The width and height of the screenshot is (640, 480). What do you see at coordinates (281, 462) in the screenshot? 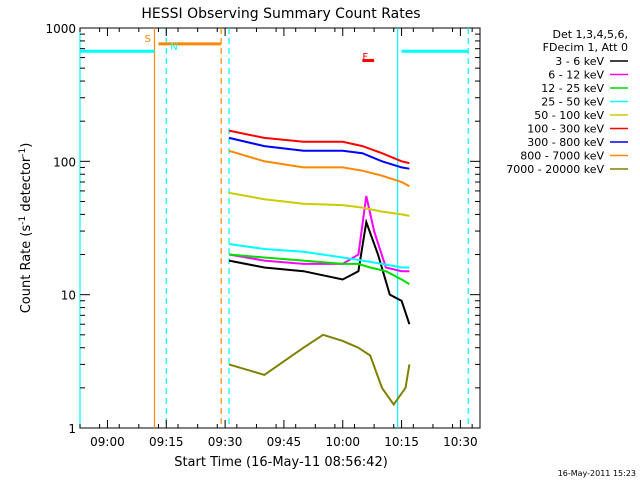
I see `x-axis-label: Start Time (16-May-11 08:56:42)` at bounding box center [281, 462].